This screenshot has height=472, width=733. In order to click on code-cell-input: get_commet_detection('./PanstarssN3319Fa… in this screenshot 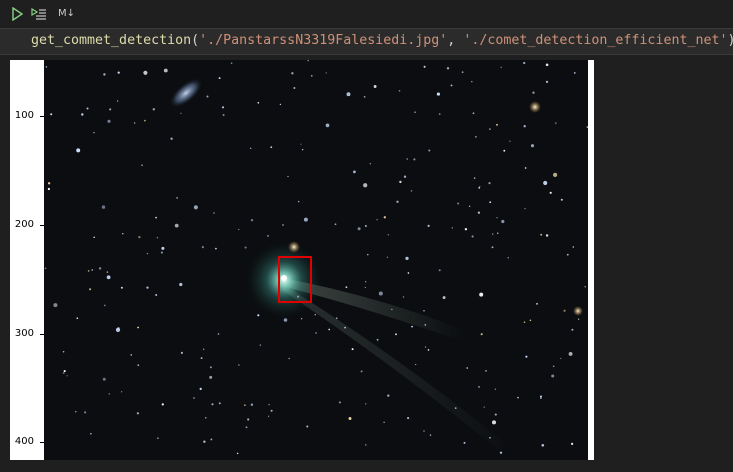, I will do `click(366, 41)`.